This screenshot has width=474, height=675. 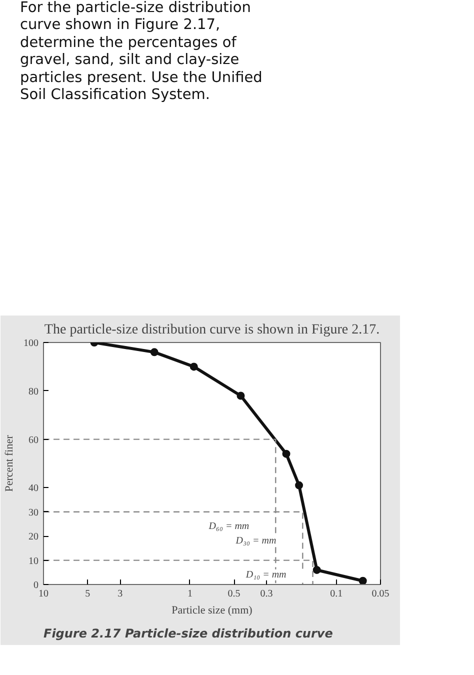 I want to click on x-tick-label: 0.5, so click(x=234, y=594).